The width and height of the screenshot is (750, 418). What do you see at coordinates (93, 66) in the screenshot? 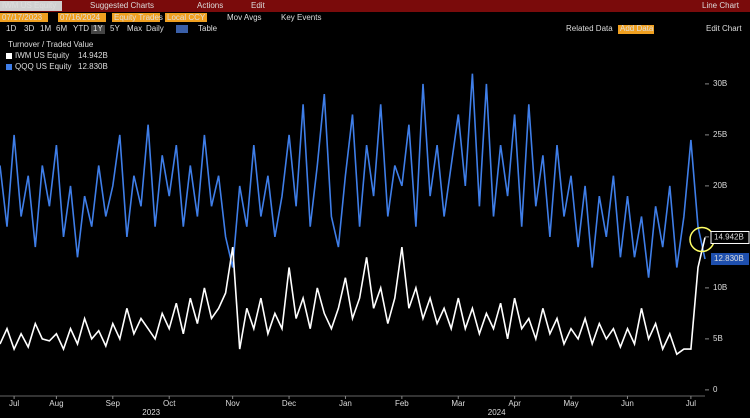
I see `legend-value: 12.830B` at bounding box center [93, 66].